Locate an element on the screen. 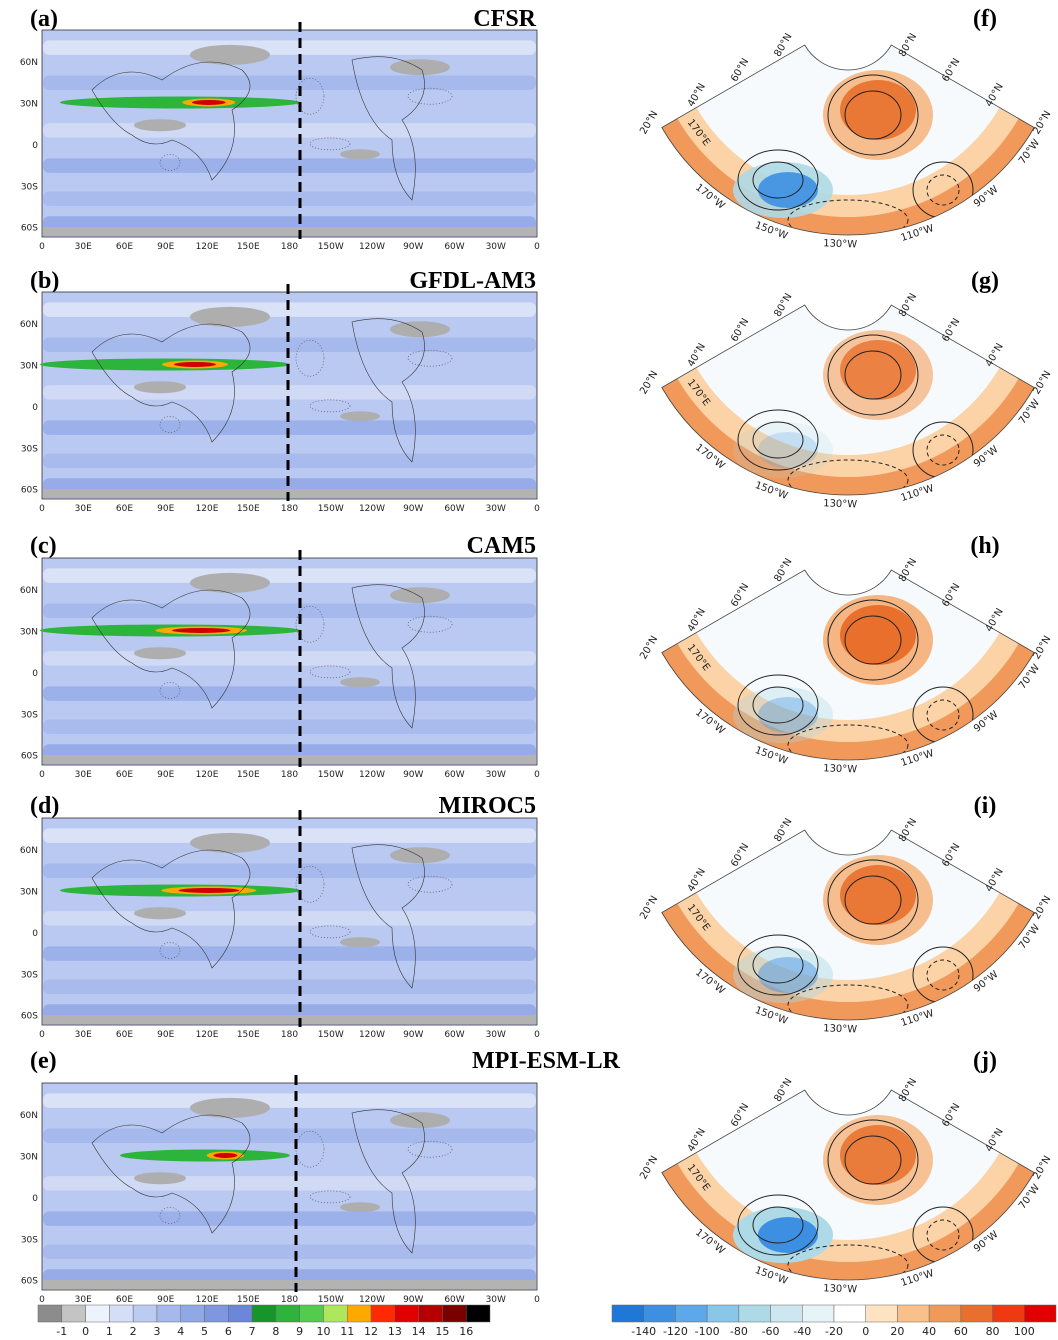 Image resolution: width=1058 pixels, height=1340 pixels. fan-band is located at coordinates (848, 701).